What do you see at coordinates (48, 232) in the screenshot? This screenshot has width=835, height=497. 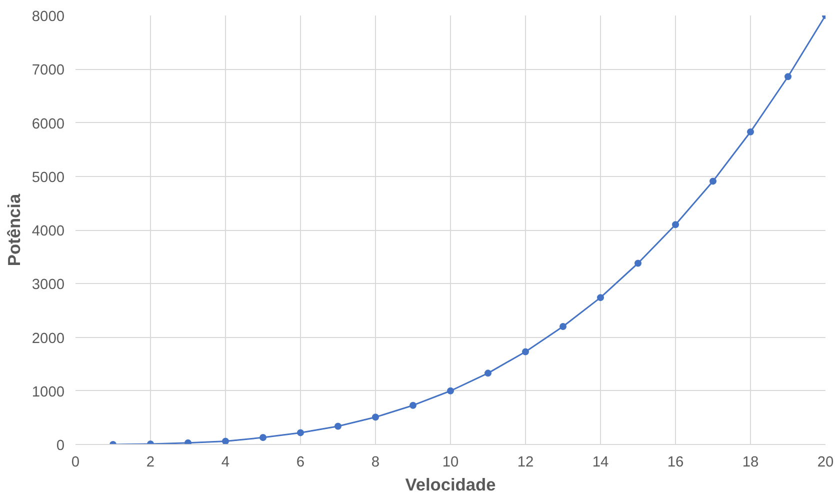 I see `y-tick-label: 4000` at bounding box center [48, 232].